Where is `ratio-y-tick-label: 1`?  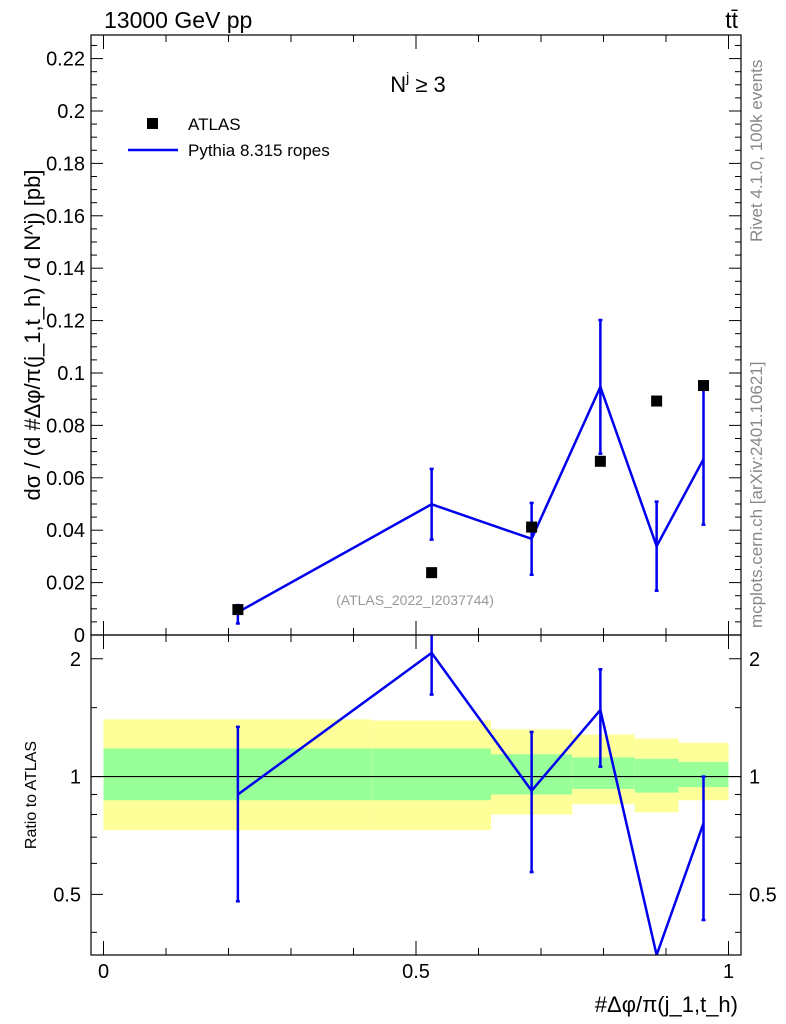 ratio-y-tick-label: 1 is located at coordinates (75, 778).